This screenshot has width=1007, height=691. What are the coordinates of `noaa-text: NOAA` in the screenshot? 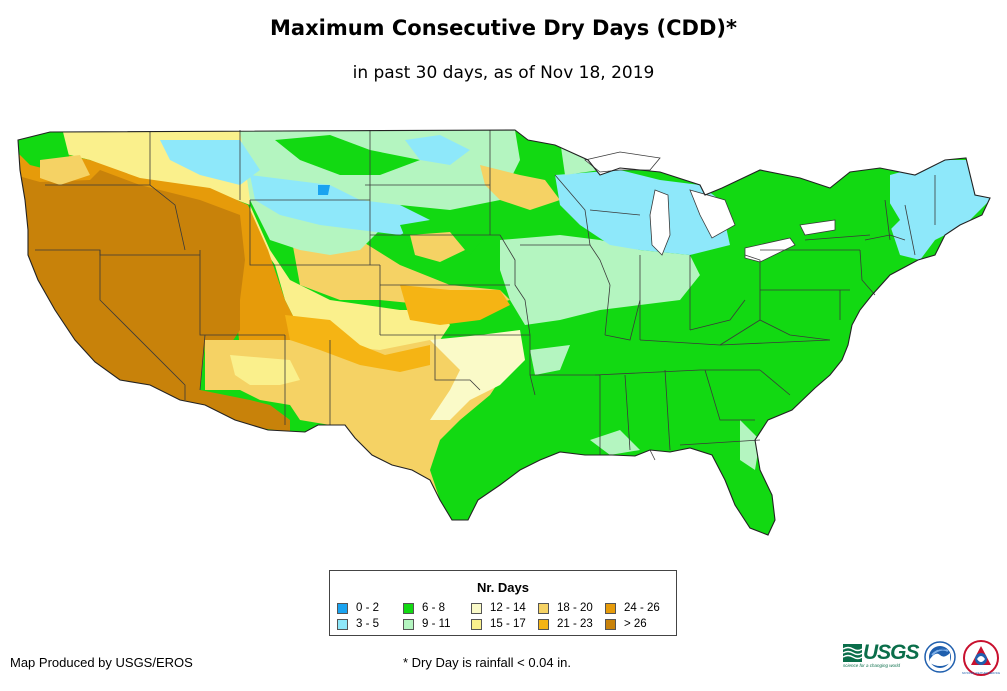 It's located at (940, 648).